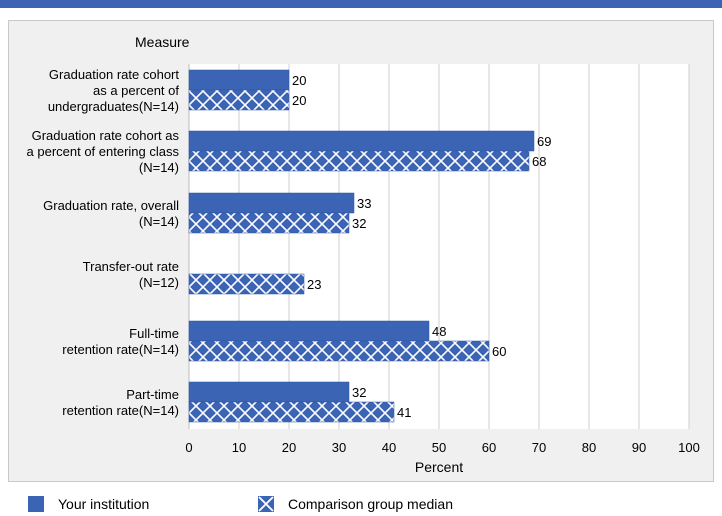  I want to click on data-label: 41, so click(404, 412).